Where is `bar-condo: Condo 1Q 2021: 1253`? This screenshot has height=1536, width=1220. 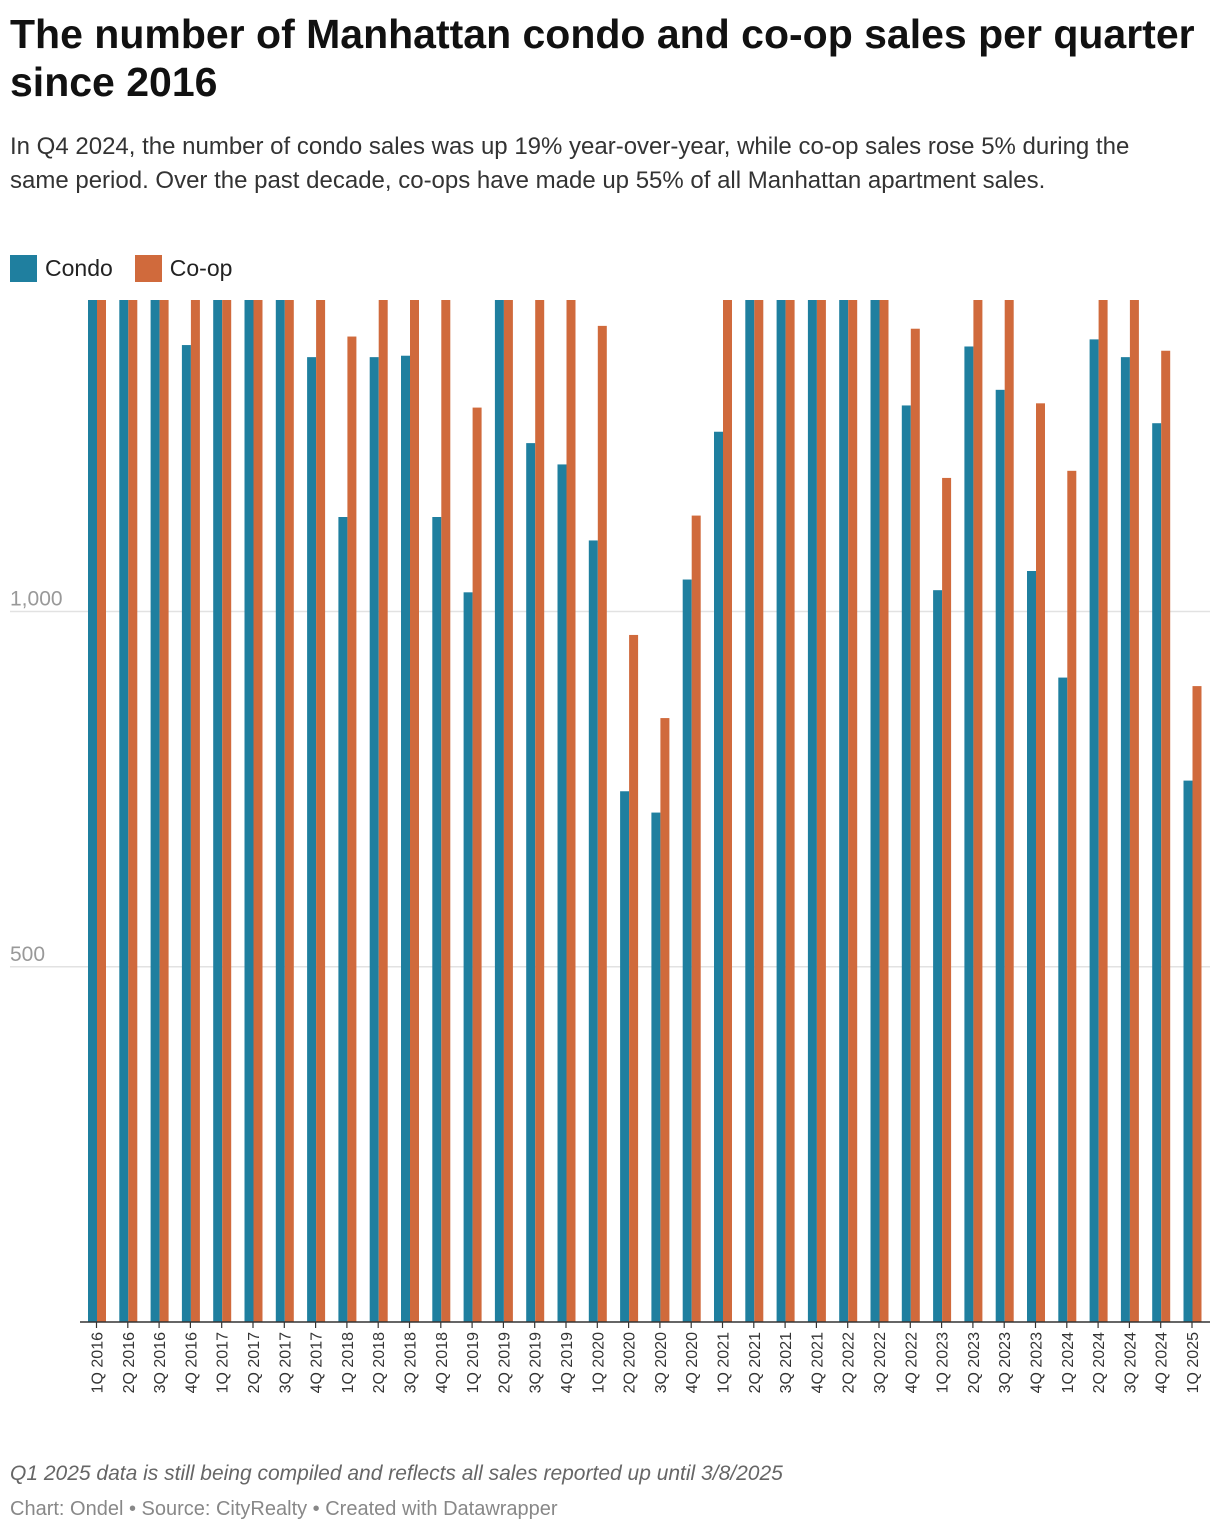
bar-condo: Condo 1Q 2021: 1253 is located at coordinates (718, 876).